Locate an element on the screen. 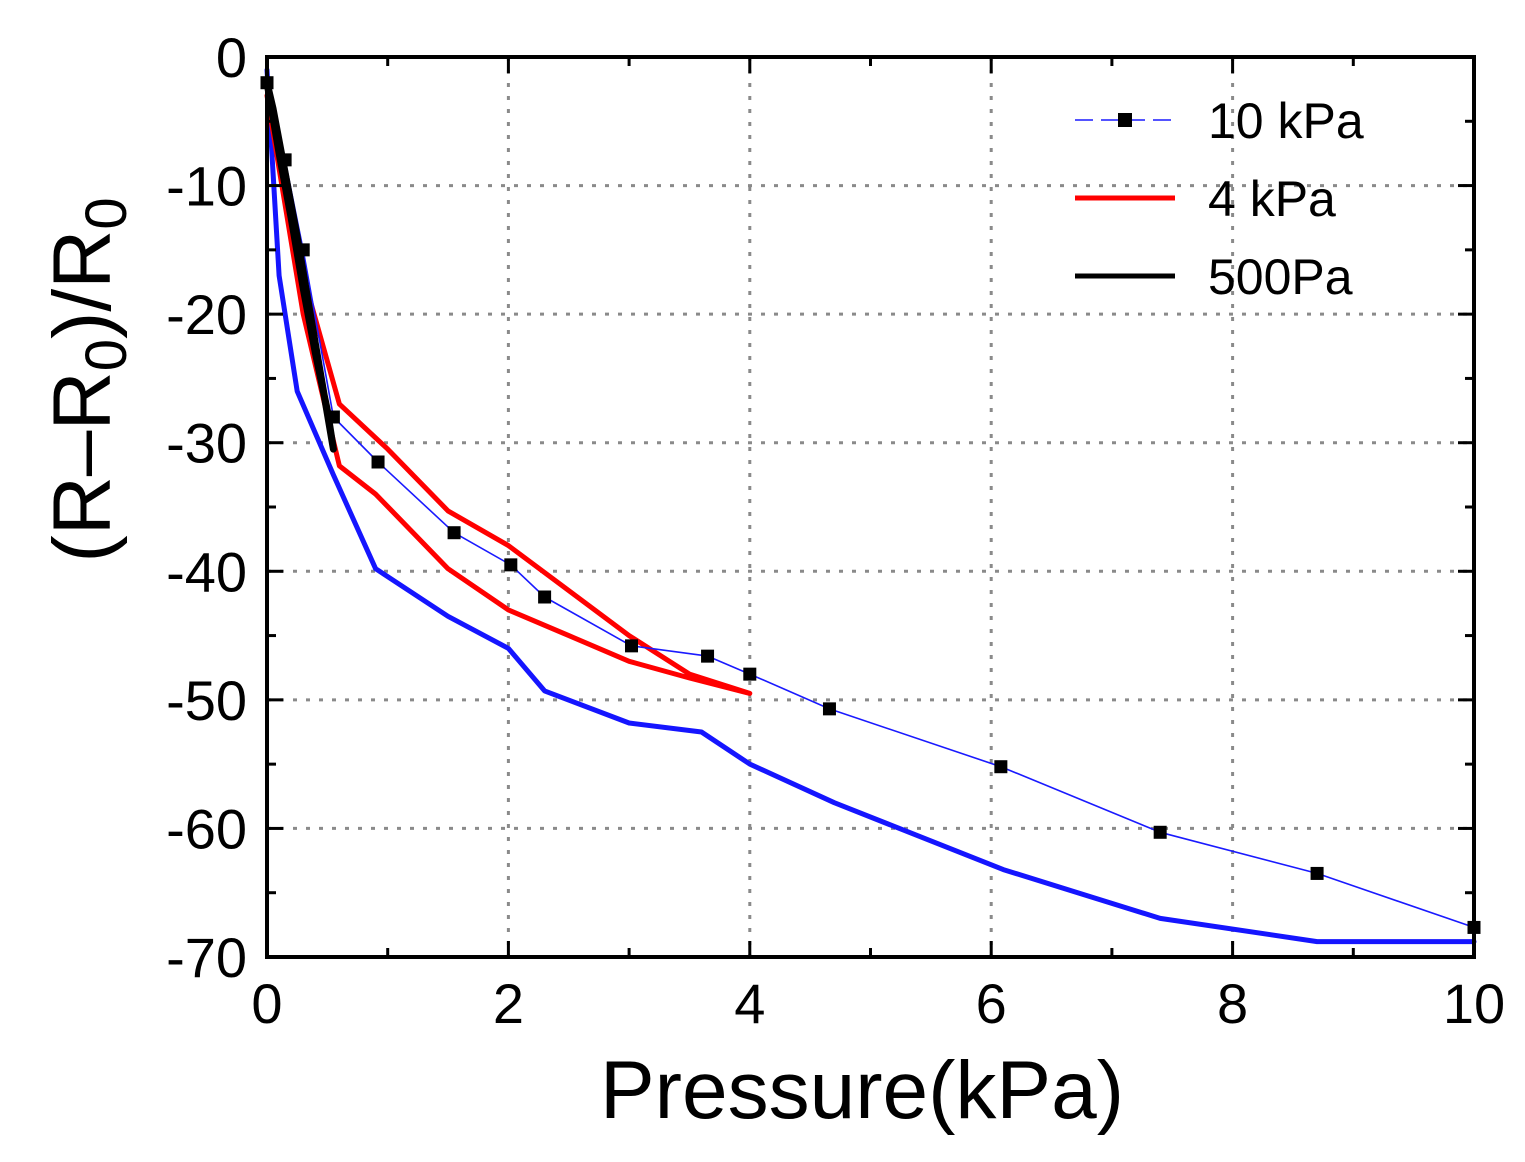 The image size is (1525, 1162). x-tick-label: 4 is located at coordinates (749, 1003).